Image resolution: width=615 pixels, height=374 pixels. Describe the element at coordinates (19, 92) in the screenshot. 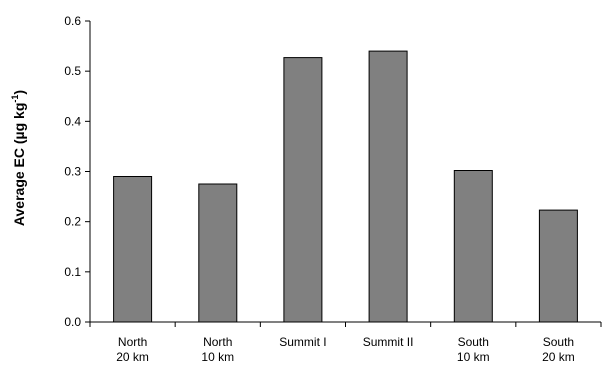

I see `y-axis-label-close: )` at that location.